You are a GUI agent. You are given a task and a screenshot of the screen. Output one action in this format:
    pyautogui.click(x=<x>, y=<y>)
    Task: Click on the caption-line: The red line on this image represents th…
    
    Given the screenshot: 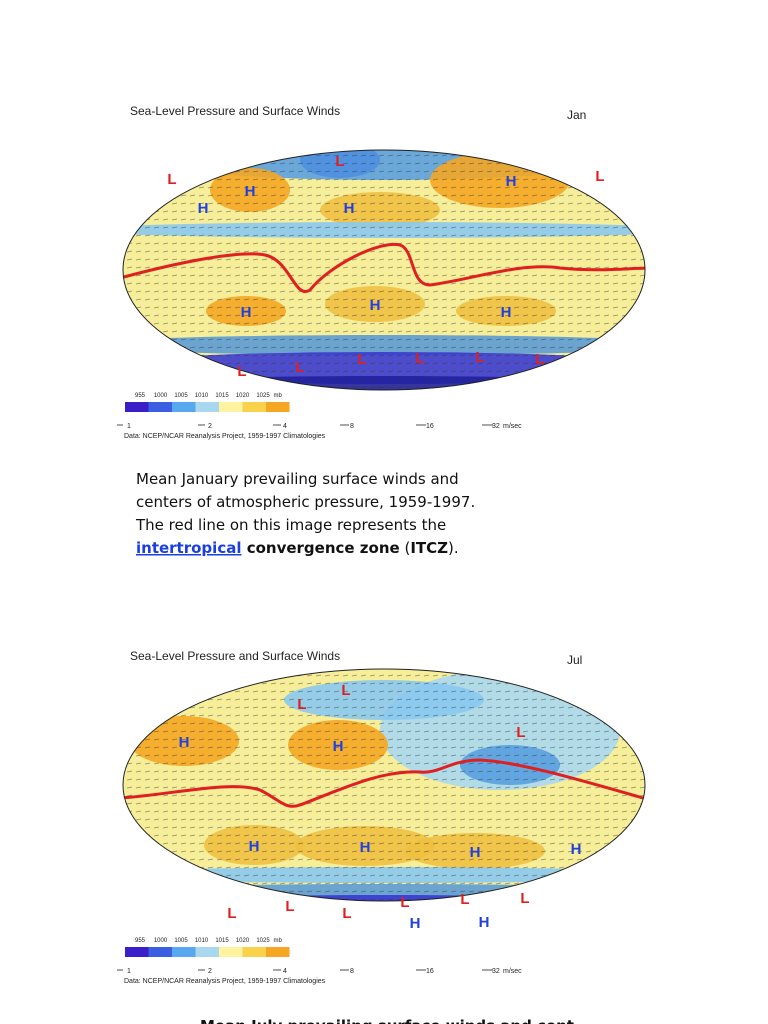 What is the action you would take?
    pyautogui.click(x=290, y=525)
    